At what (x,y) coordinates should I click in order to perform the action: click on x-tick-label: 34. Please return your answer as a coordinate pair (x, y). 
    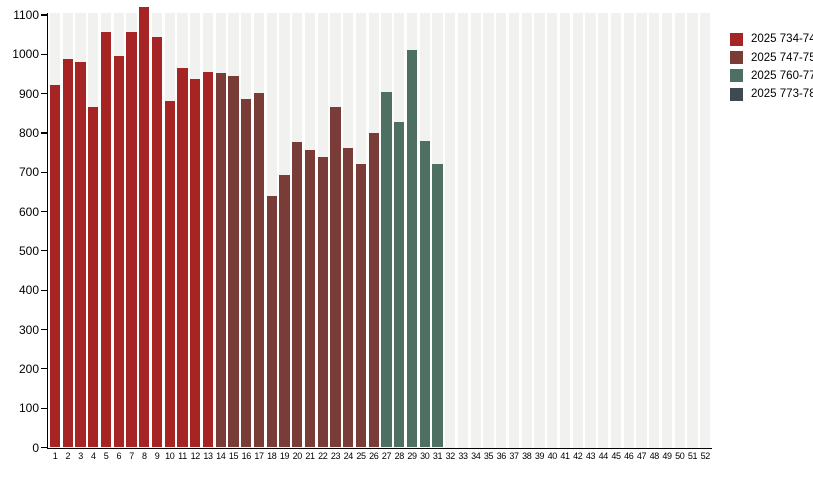
    Looking at the image, I should click on (476, 456).